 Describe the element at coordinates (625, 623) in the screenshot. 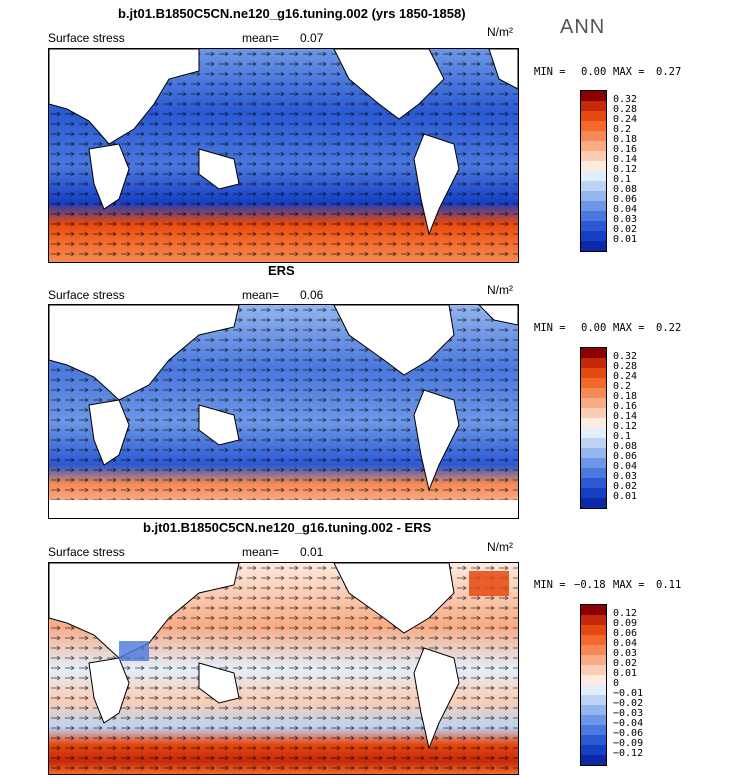

I see `colorbar-tick-label: 0.09` at that location.